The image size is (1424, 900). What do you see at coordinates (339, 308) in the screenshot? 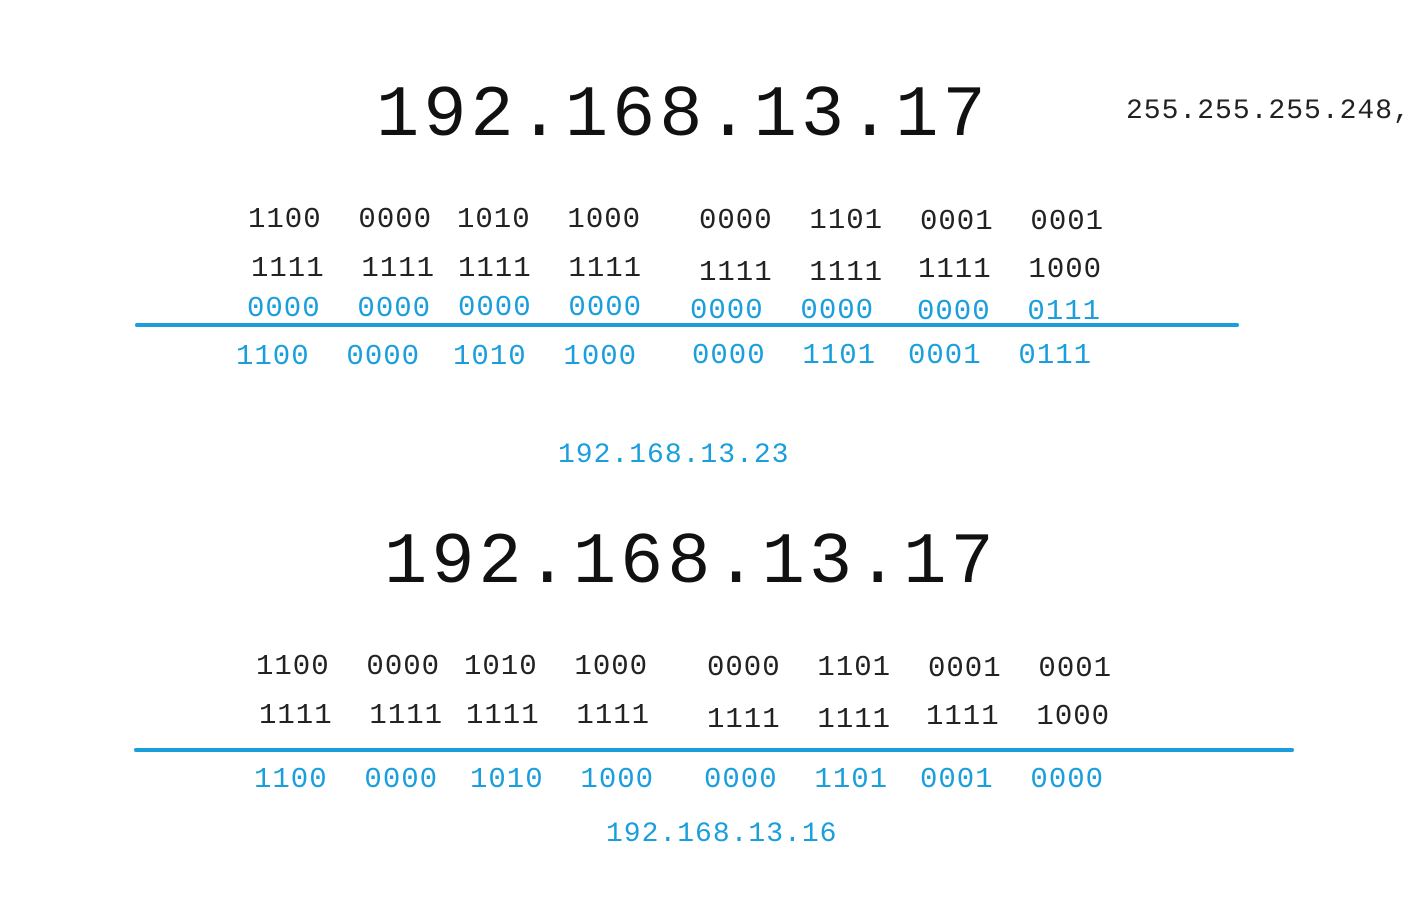
I see `inverted-mask-octet-1: 0000 0000` at bounding box center [339, 308].